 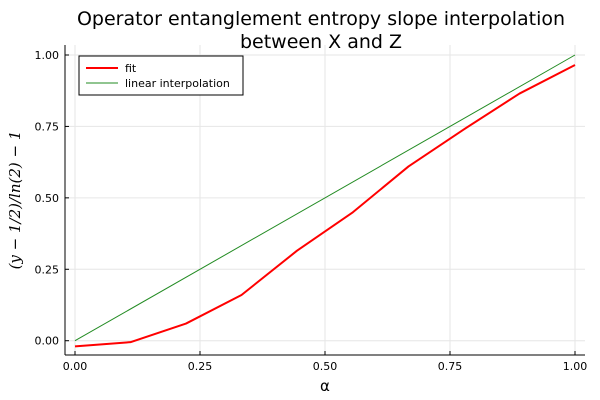 I want to click on y-tick-label: 1.00, so click(x=47, y=55).